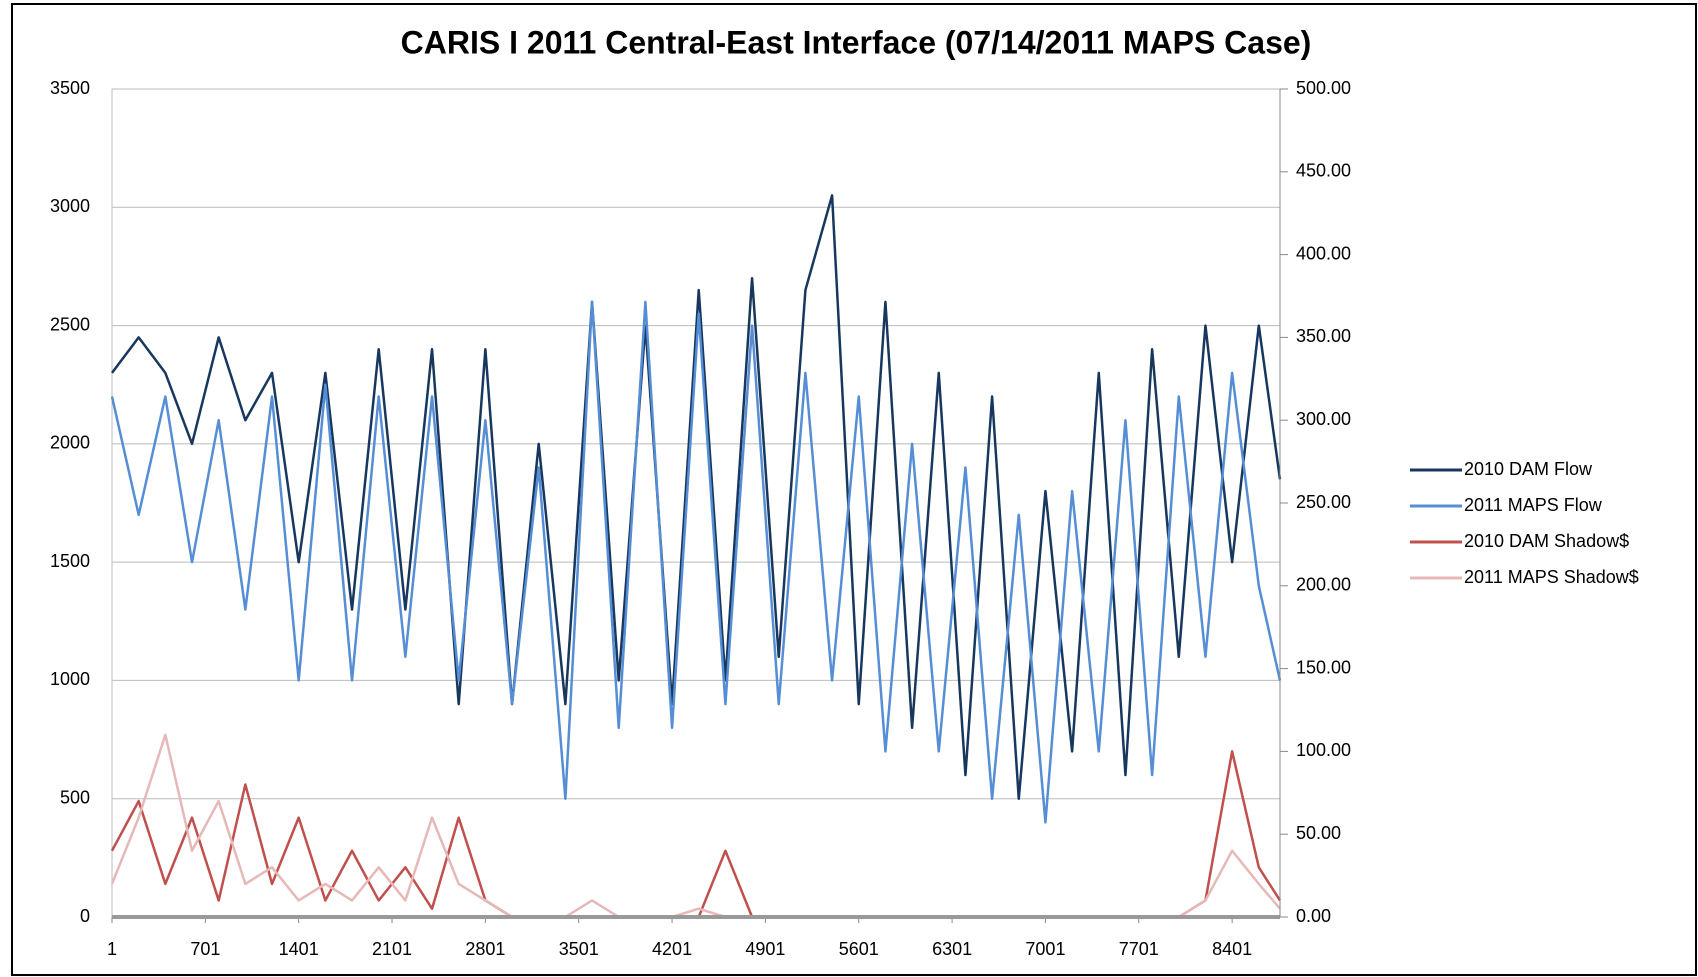 Image resolution: width=1698 pixels, height=977 pixels. I want to click on x-tick-label: 3501, so click(579, 949).